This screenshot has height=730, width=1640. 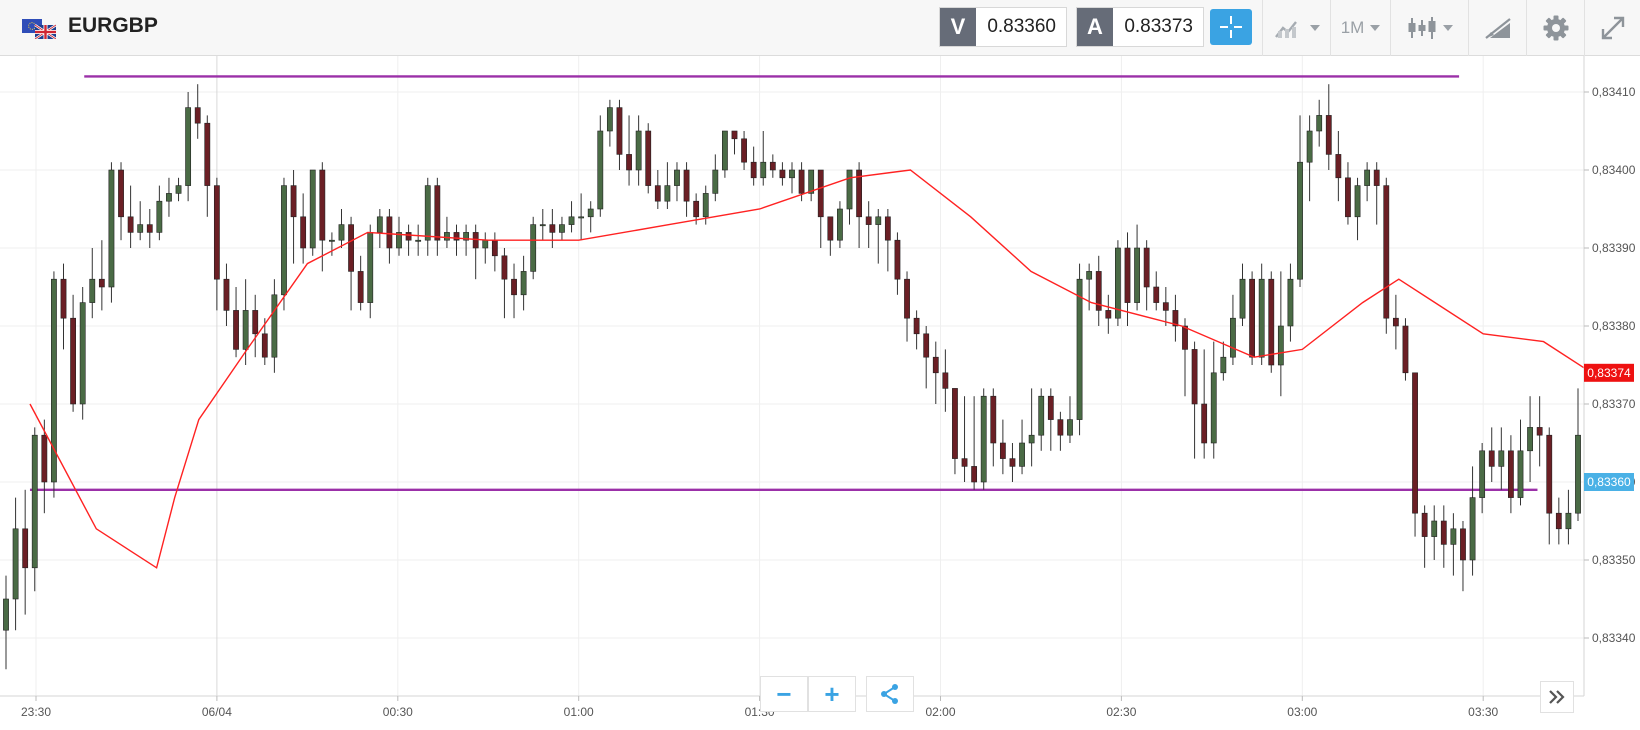 I want to click on scroll-to-latest-button, so click(x=1557, y=697).